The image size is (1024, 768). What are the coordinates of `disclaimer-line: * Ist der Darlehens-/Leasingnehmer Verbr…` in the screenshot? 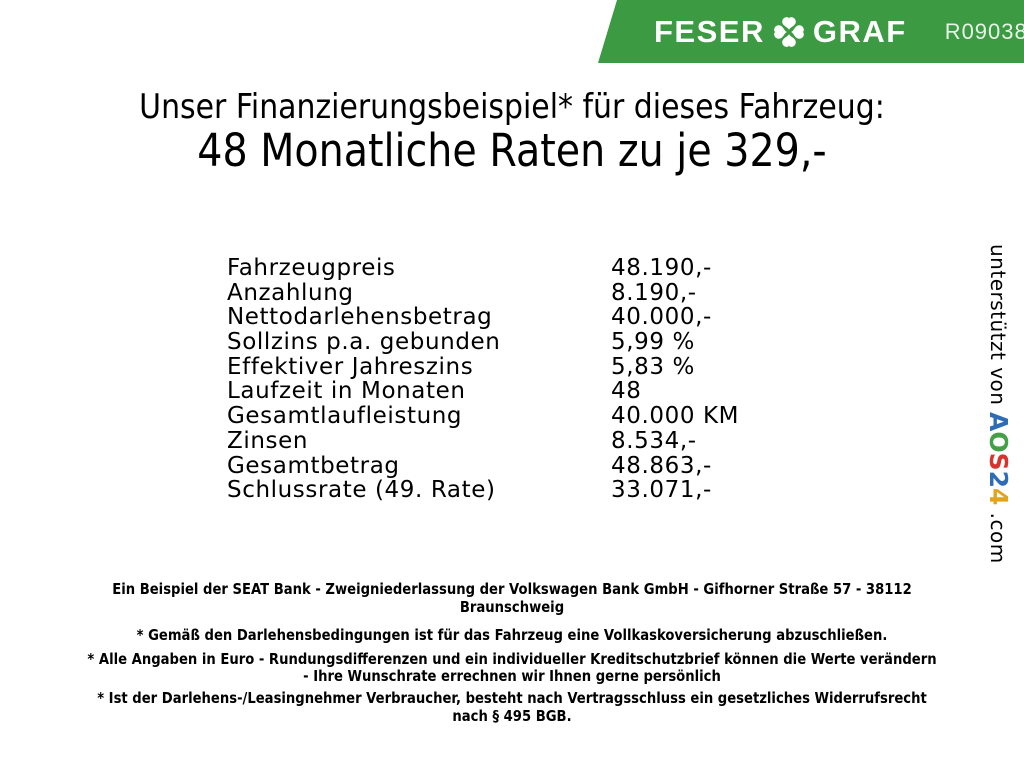 It's located at (512, 697).